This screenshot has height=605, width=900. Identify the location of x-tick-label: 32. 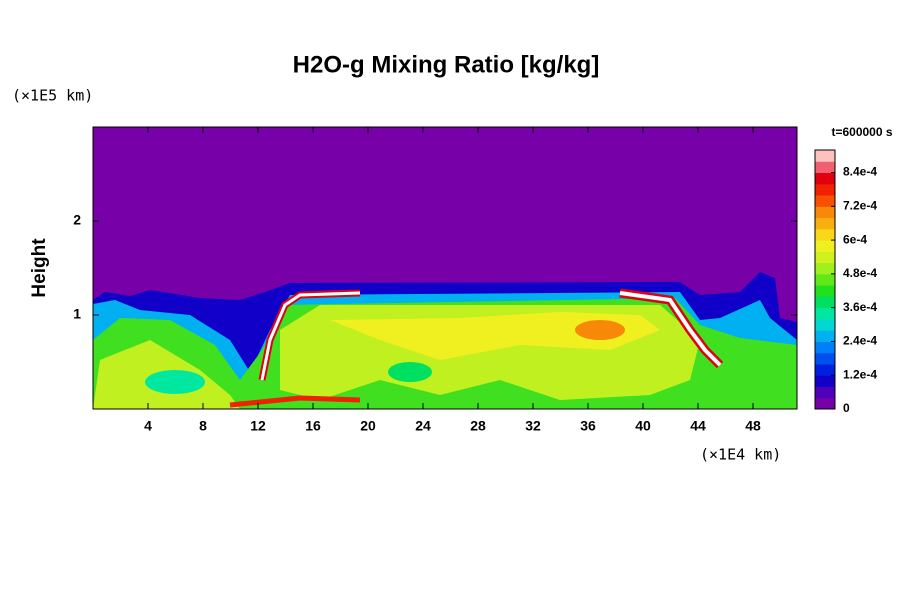
(533, 426).